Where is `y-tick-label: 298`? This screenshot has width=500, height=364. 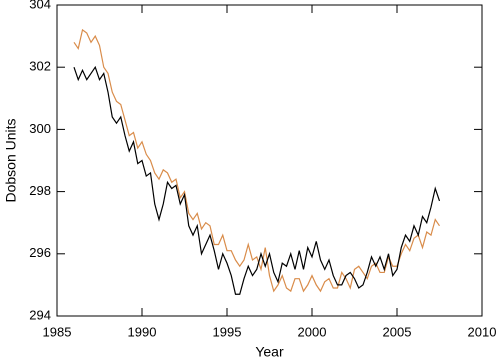
y-tick-label: 298 is located at coordinates (40, 190).